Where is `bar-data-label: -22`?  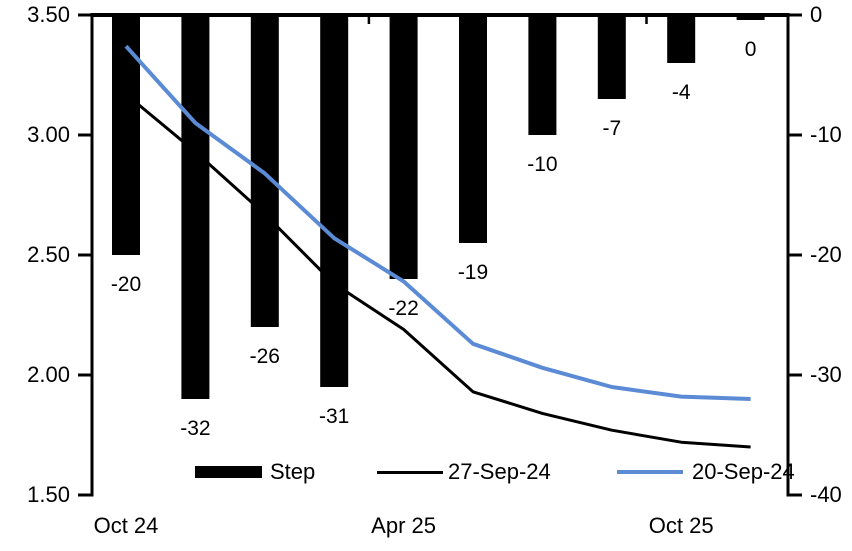 bar-data-label: -22 is located at coordinates (403, 308).